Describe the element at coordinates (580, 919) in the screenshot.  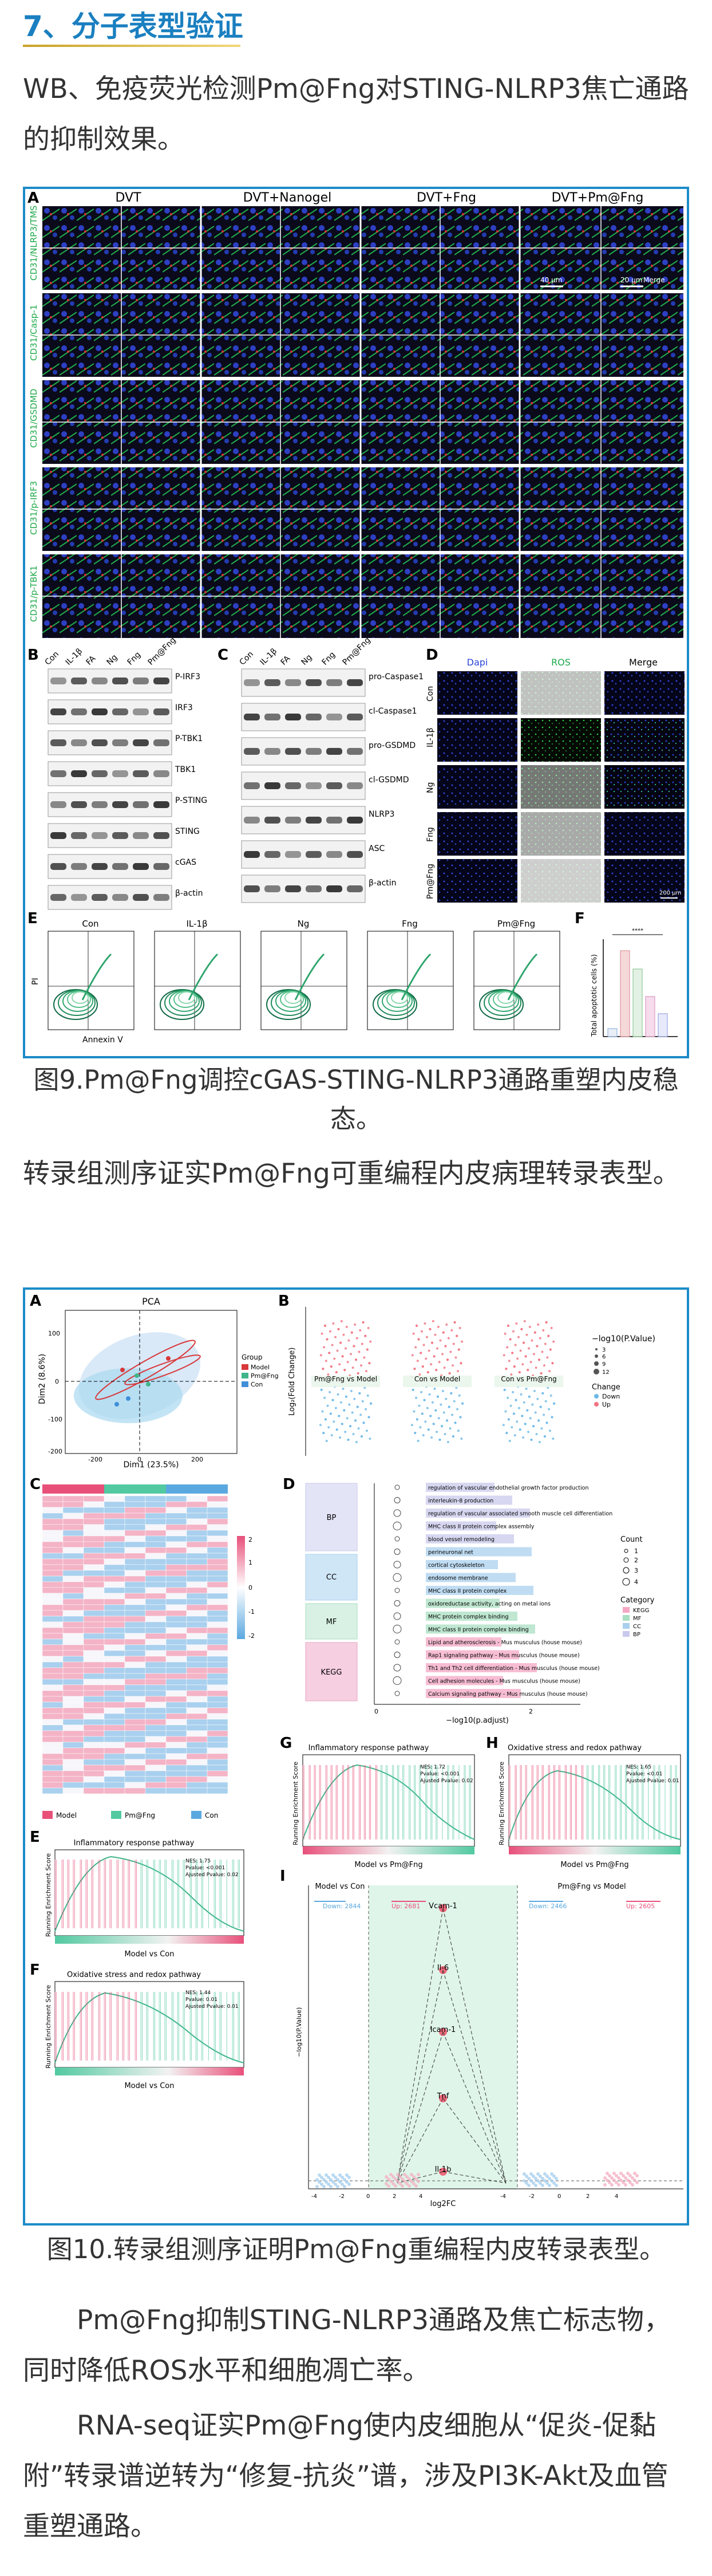
I see `fig9-label-f: F` at that location.